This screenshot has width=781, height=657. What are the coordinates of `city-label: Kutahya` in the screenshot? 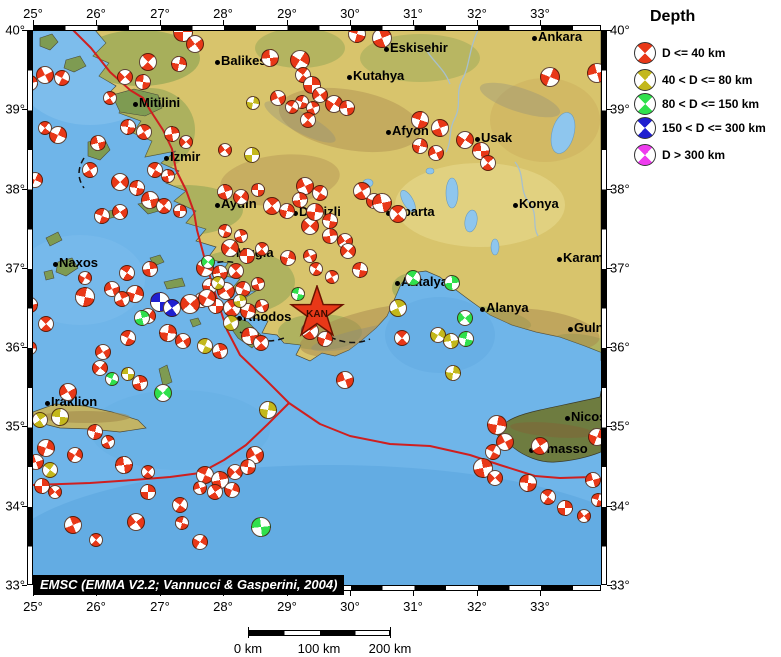 It's located at (379, 75).